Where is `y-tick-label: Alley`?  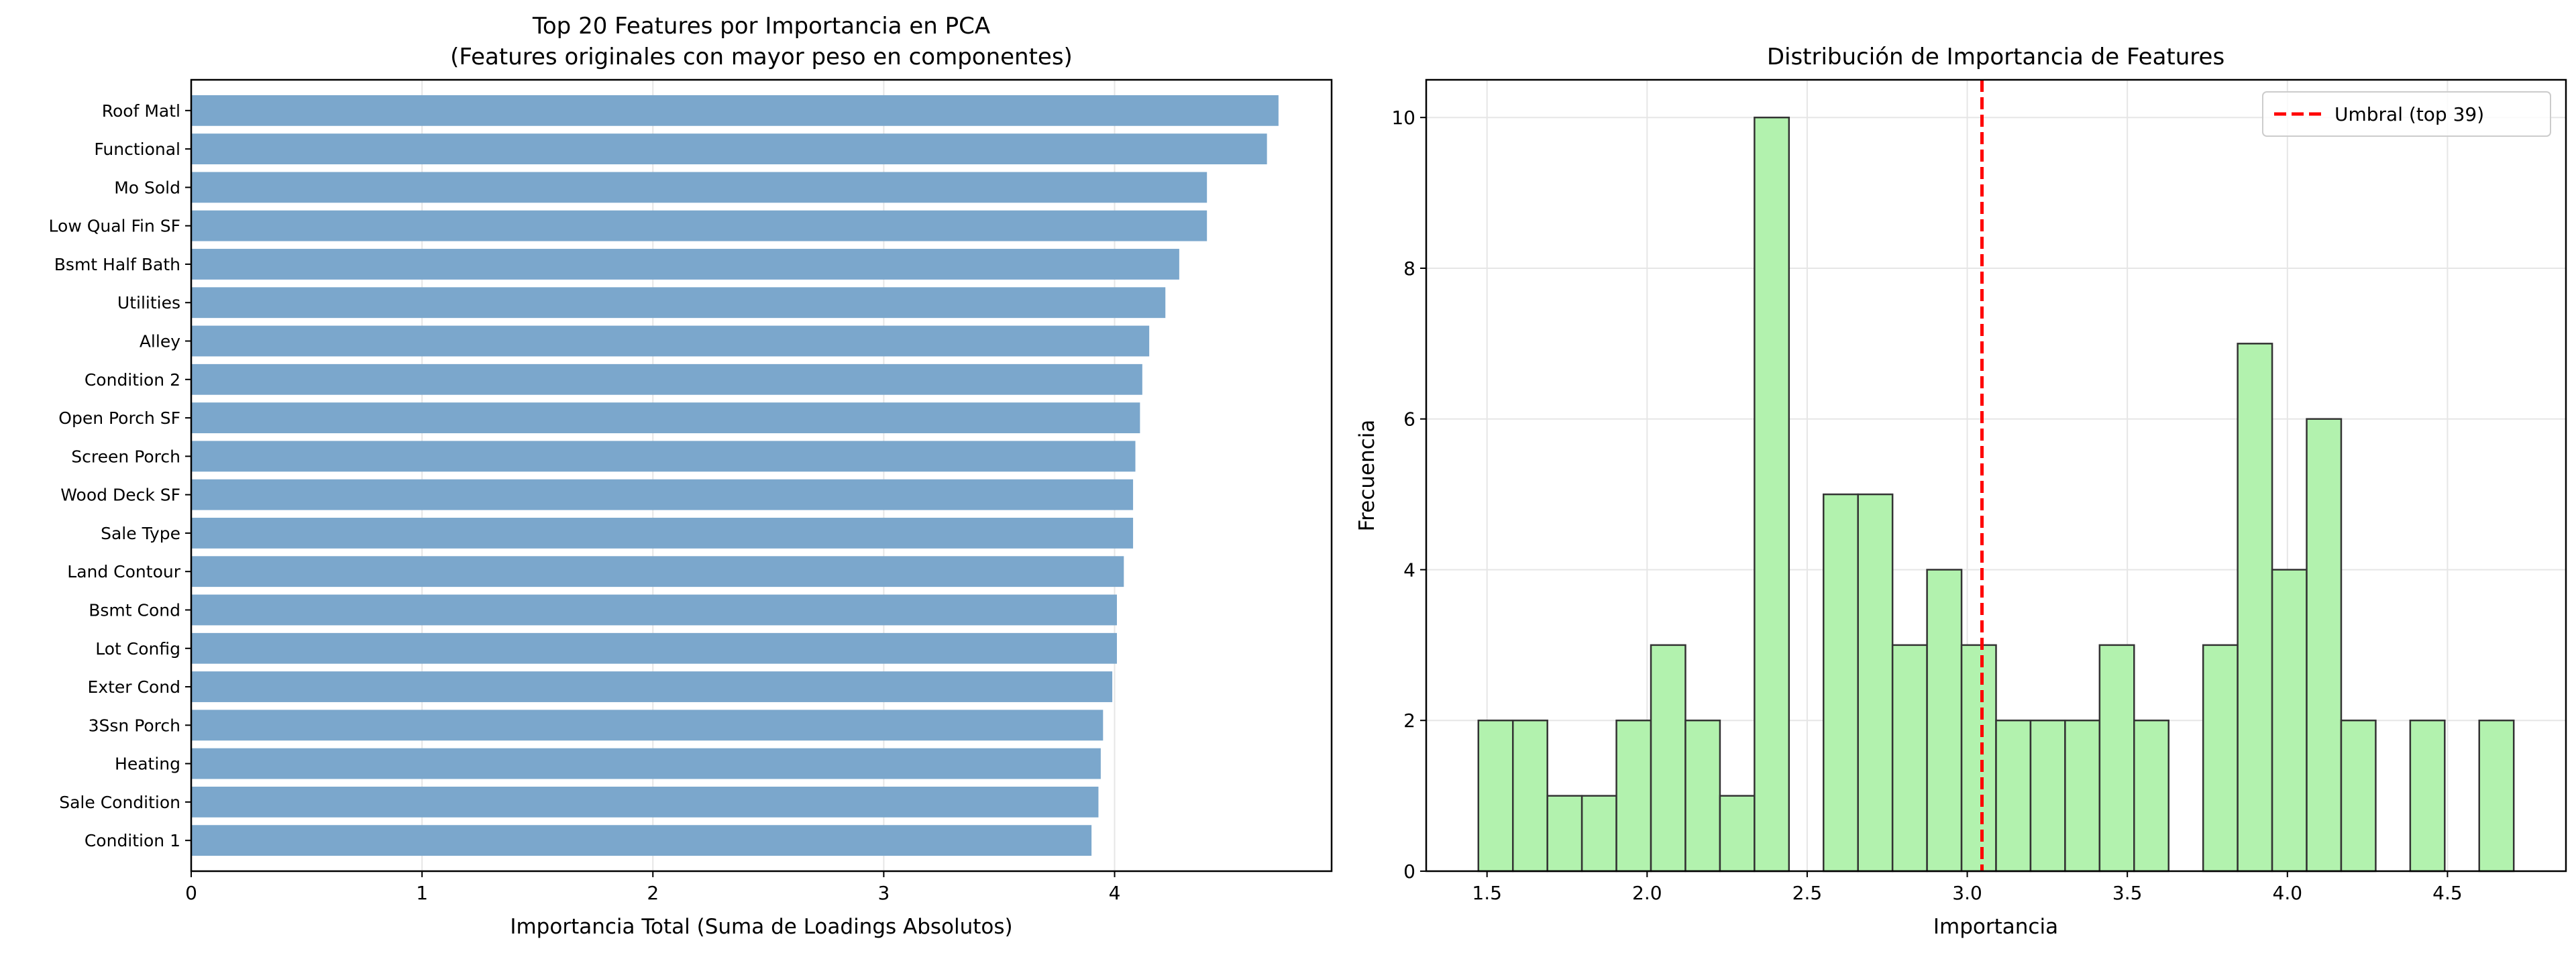 y-tick-label: Alley is located at coordinates (160, 341).